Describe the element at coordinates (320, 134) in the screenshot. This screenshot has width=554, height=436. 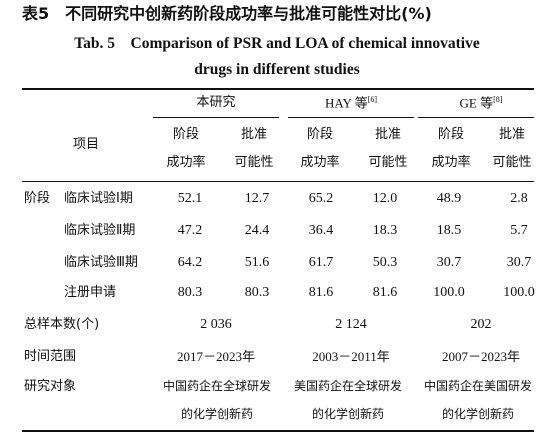
I see `col-header-psr-2a: 阶段` at that location.